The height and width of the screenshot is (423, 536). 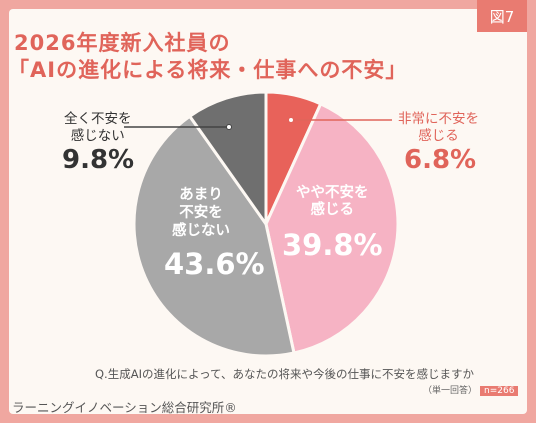 What do you see at coordinates (124, 407) in the screenshot?
I see `footer-organization: ラーニングイノベーション総合研究所®` at bounding box center [124, 407].